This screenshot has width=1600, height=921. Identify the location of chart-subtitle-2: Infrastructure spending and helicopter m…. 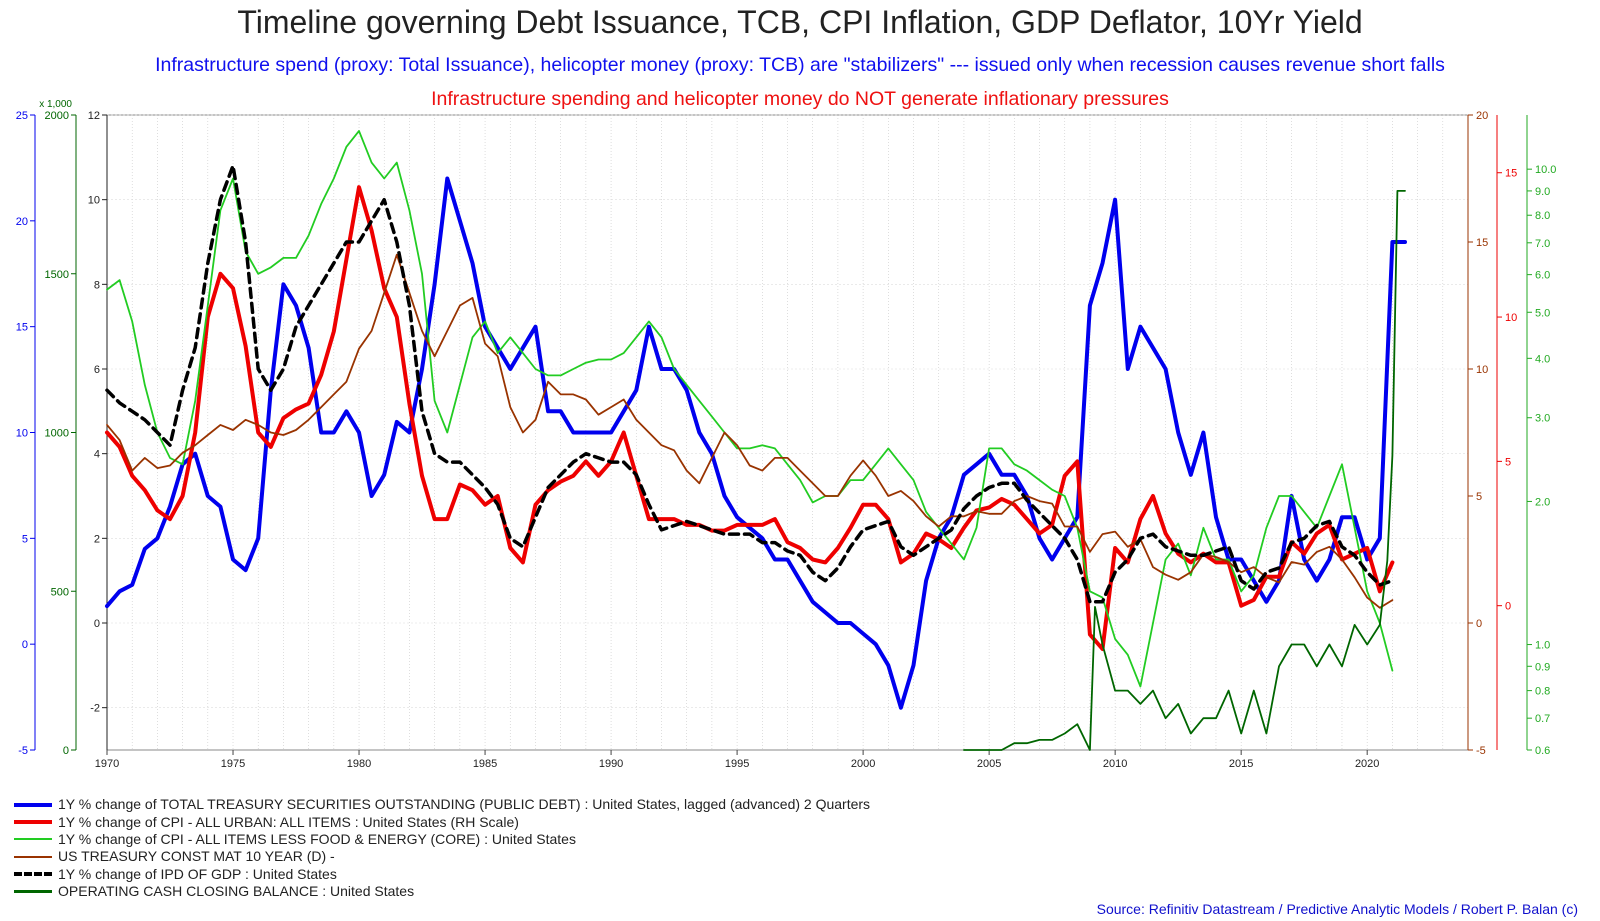
(800, 99).